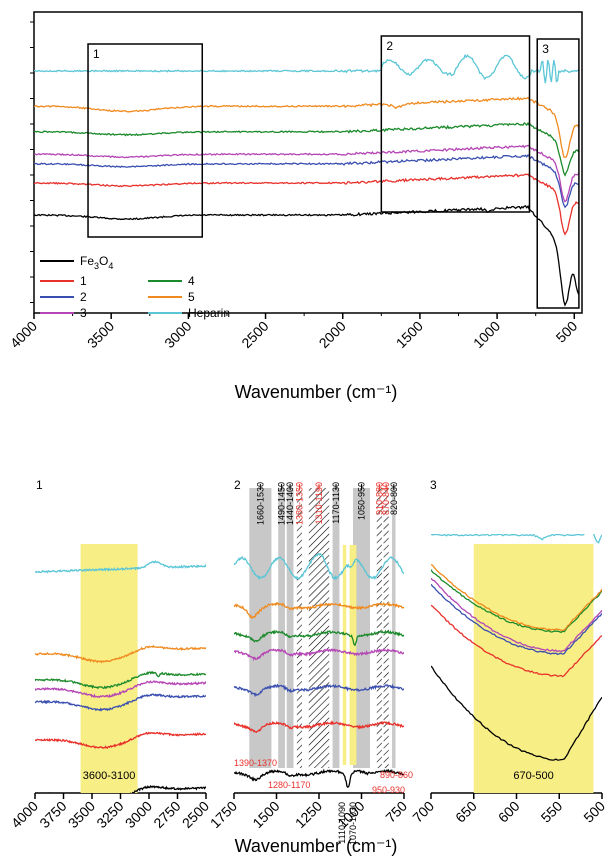 This screenshot has height=864, width=613. Describe the element at coordinates (308, 814) in the screenshot. I see `x-tick-label: 1250` at that location.